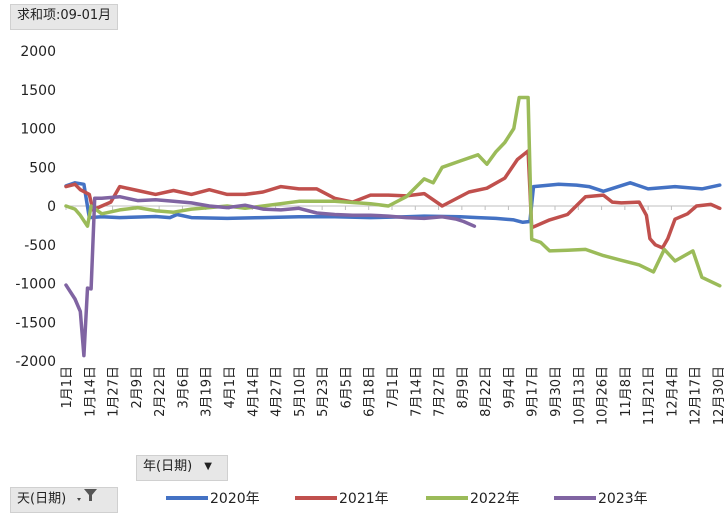  Describe the element at coordinates (35, 362) in the screenshot. I see `y-tick-label: -2000` at that location.